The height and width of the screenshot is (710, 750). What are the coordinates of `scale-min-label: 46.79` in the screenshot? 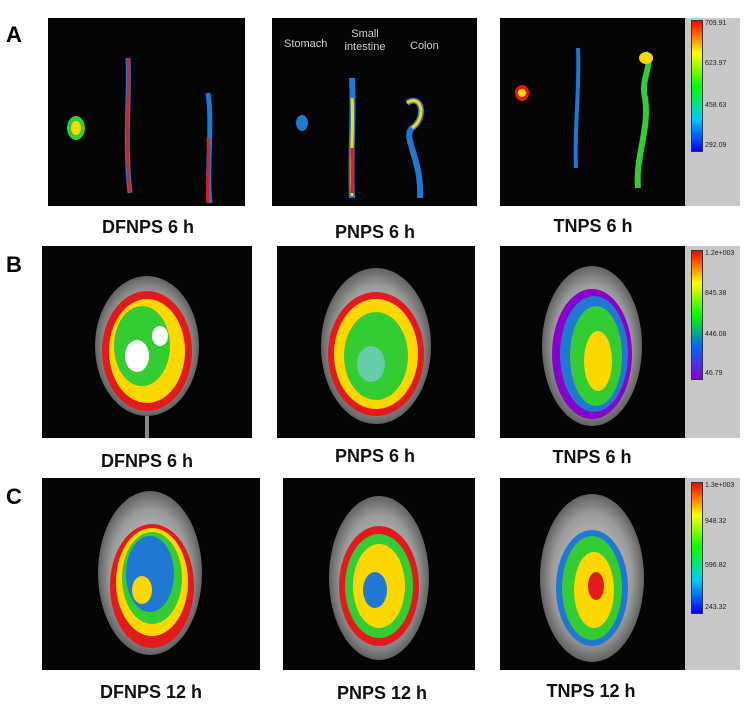 It's located at (714, 373).